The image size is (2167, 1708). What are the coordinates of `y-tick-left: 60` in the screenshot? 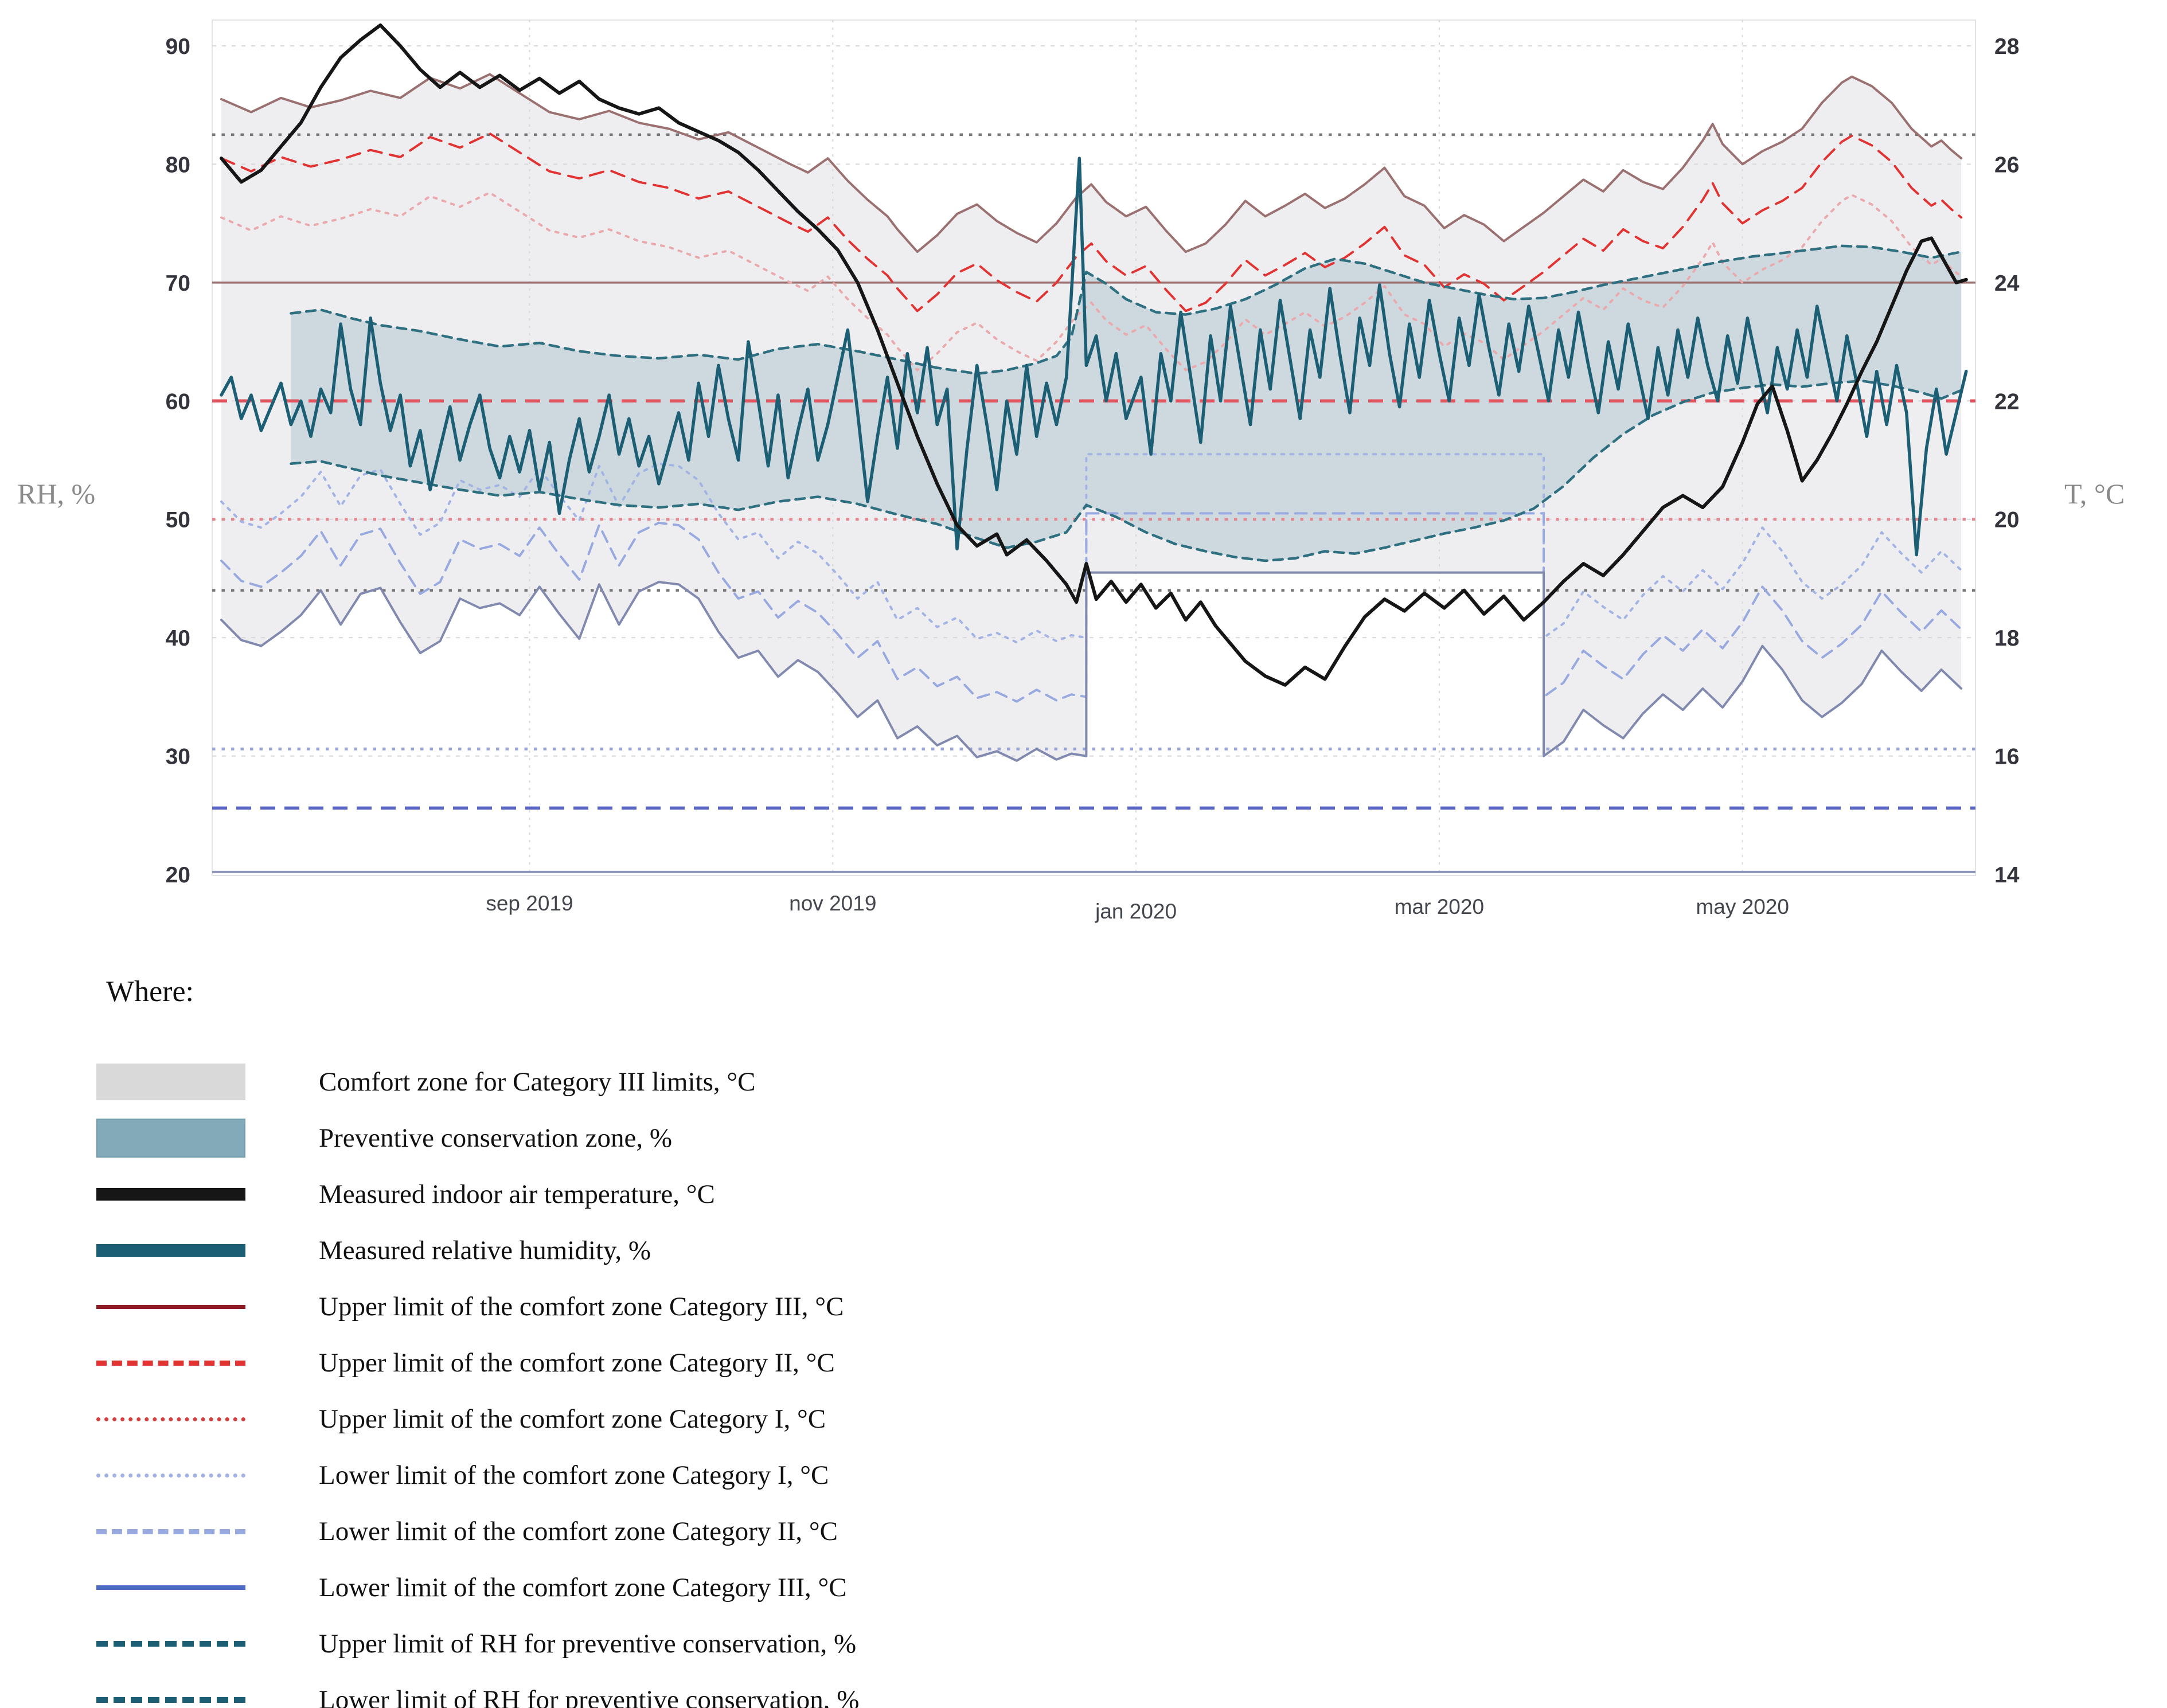 It's located at (178, 402).